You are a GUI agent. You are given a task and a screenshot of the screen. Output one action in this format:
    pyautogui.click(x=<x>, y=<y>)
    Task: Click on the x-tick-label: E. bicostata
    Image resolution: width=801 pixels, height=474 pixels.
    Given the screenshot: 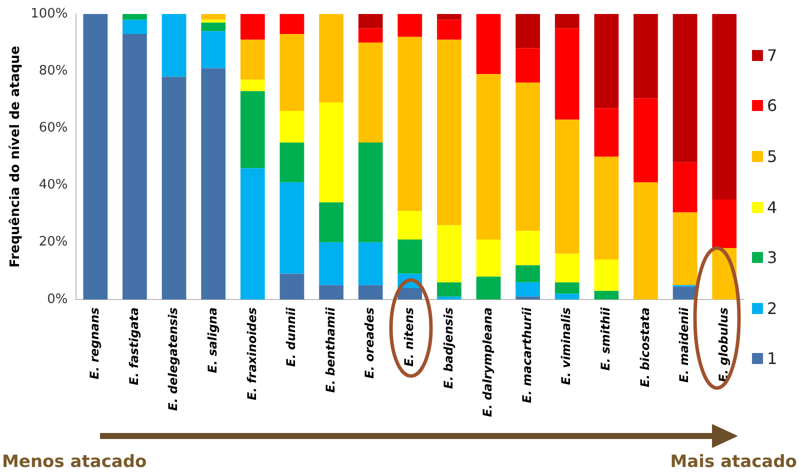 What is the action you would take?
    pyautogui.click(x=645, y=347)
    